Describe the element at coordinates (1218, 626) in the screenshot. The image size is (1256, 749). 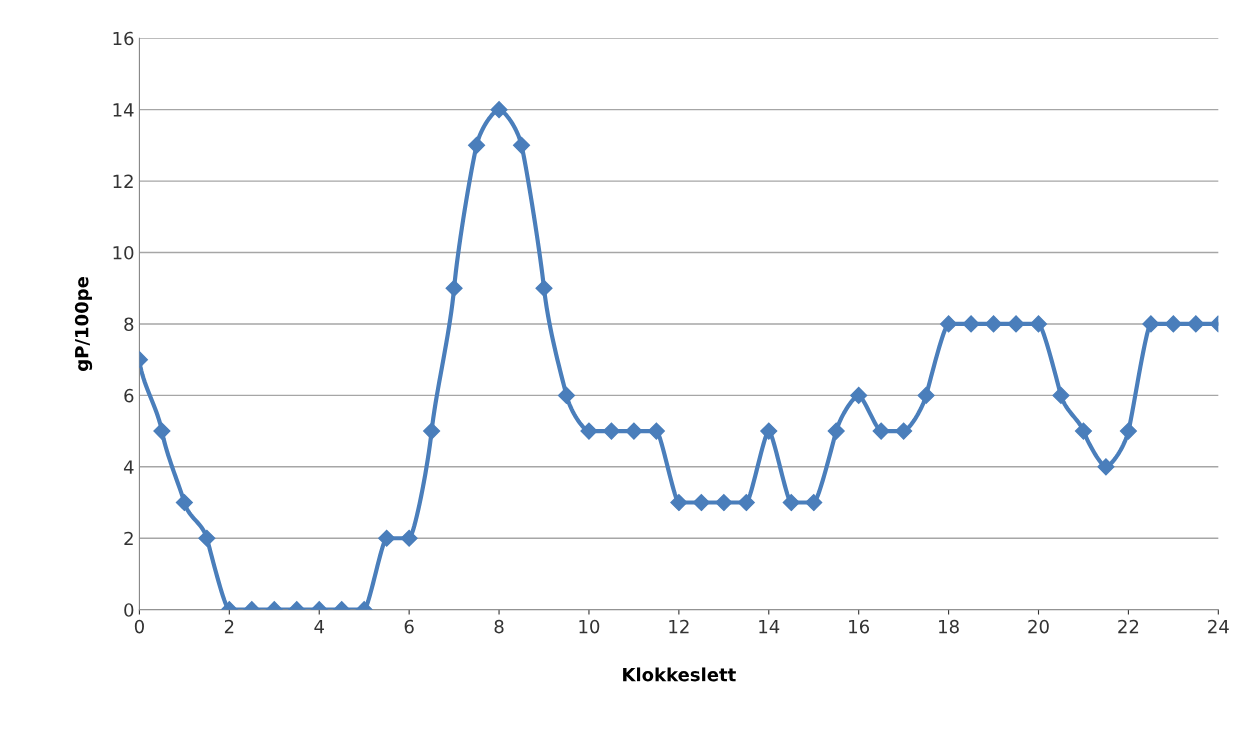
I see `x-tick-label: 24` at that location.